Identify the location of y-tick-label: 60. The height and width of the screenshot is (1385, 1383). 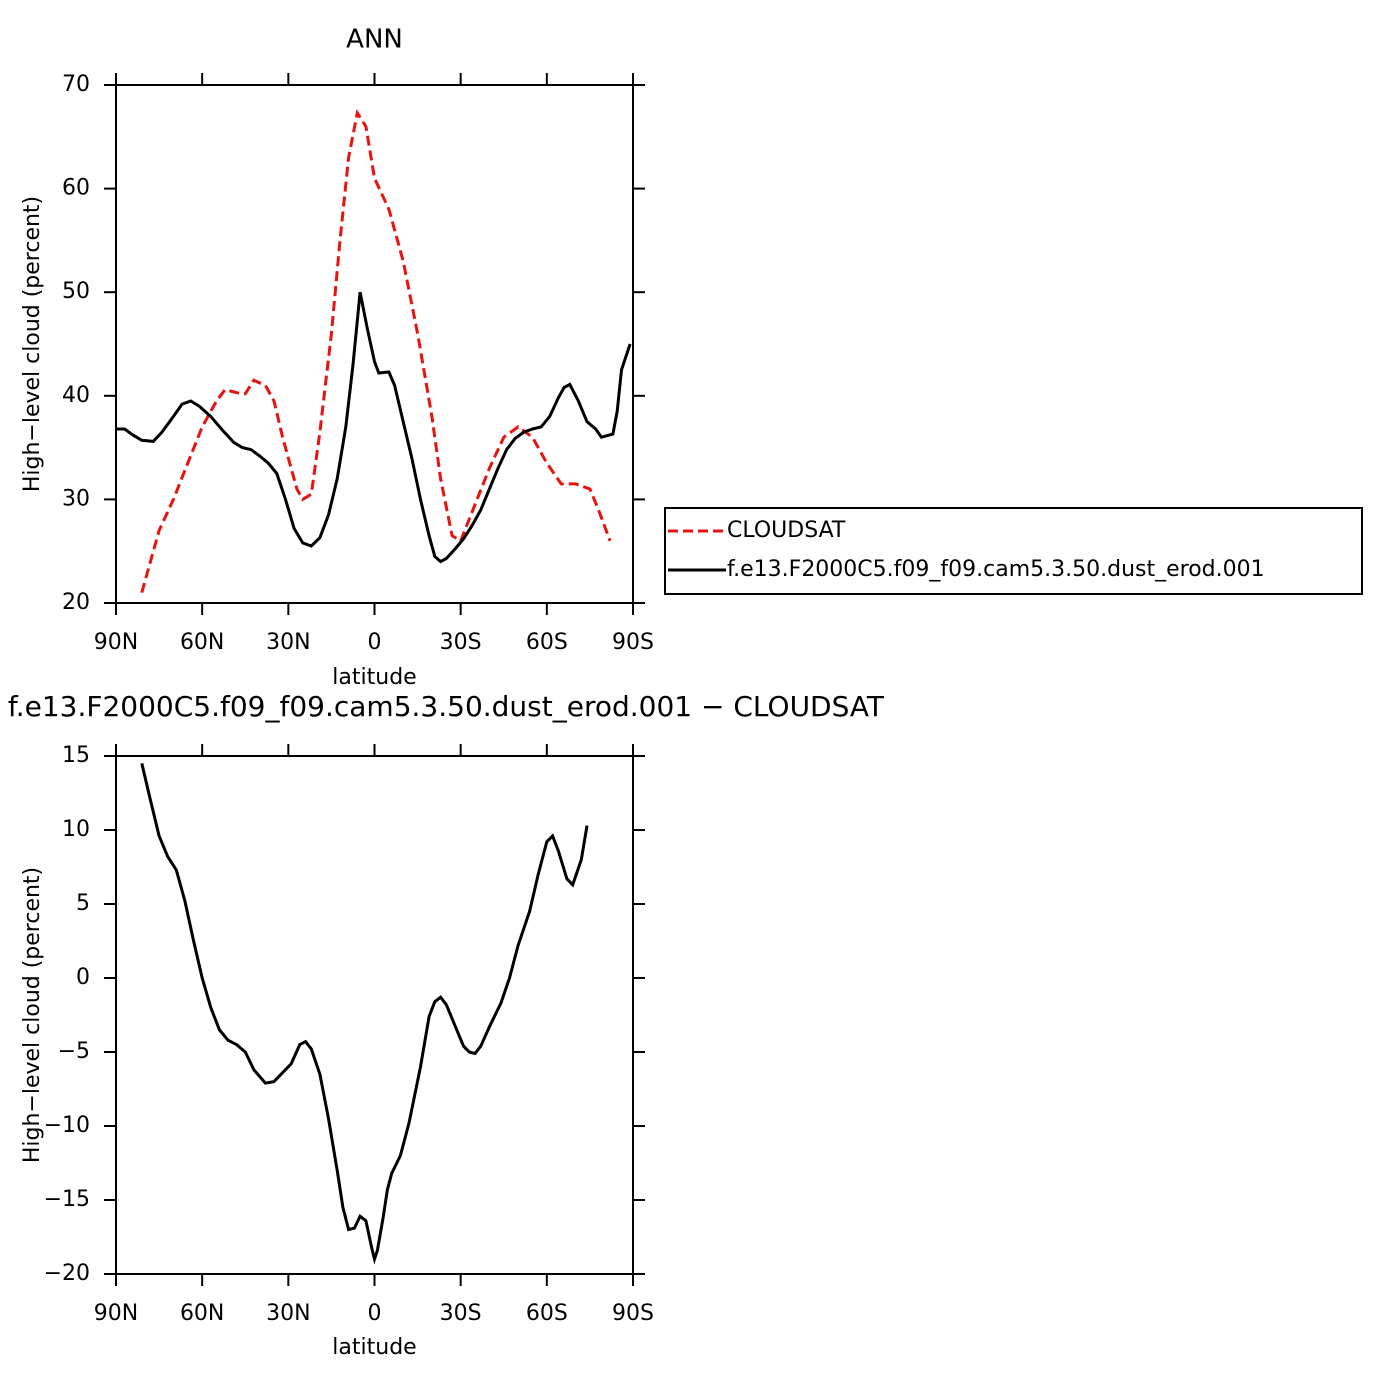
(76, 188).